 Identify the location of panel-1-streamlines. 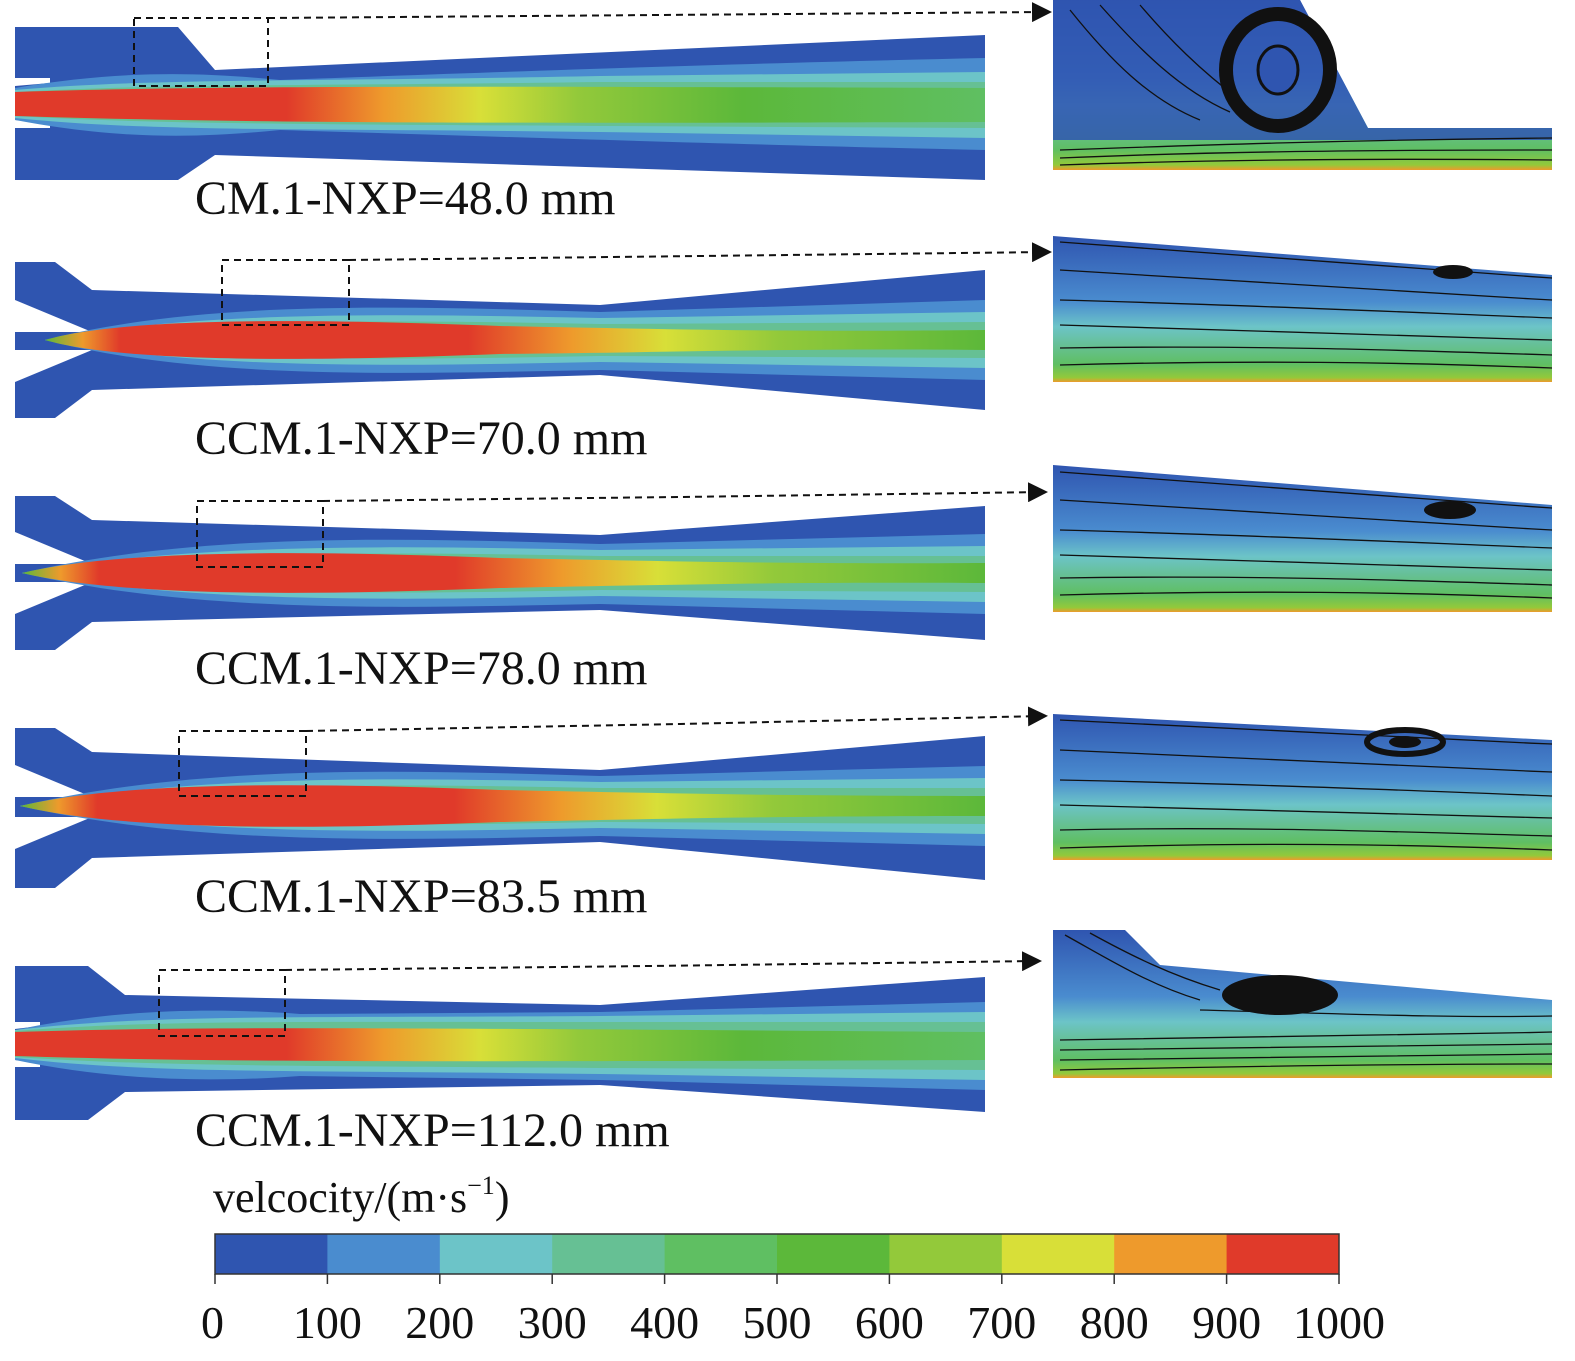
(1306, 85).